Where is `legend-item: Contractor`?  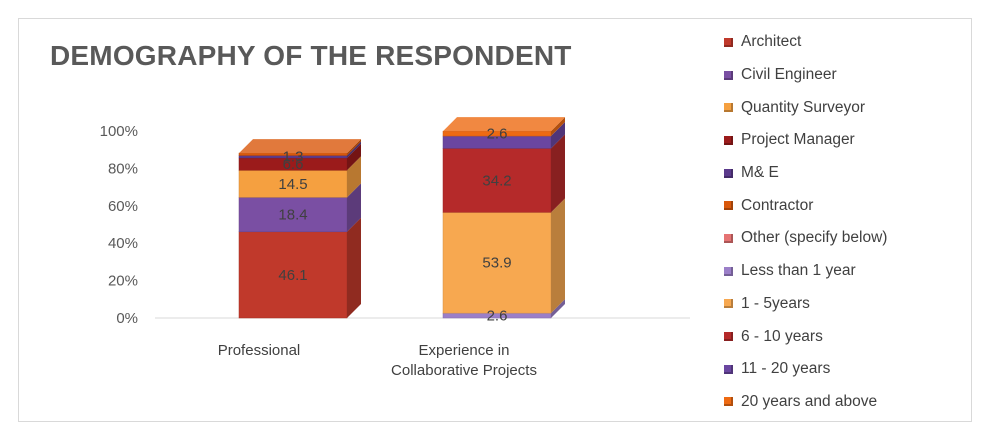 legend-item: Contractor is located at coordinates (849, 205).